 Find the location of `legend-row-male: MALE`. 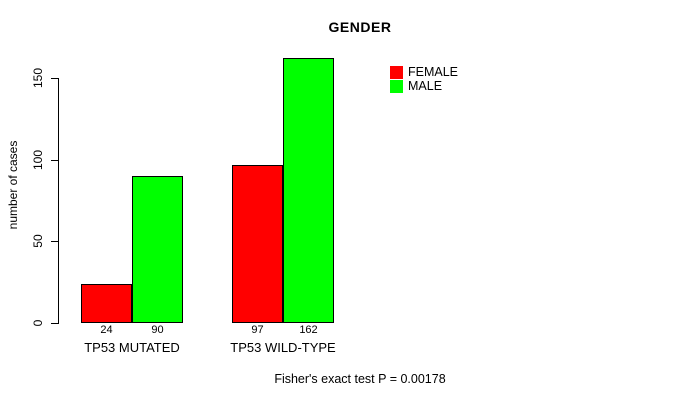

legend-row-male: MALE is located at coordinates (424, 86).